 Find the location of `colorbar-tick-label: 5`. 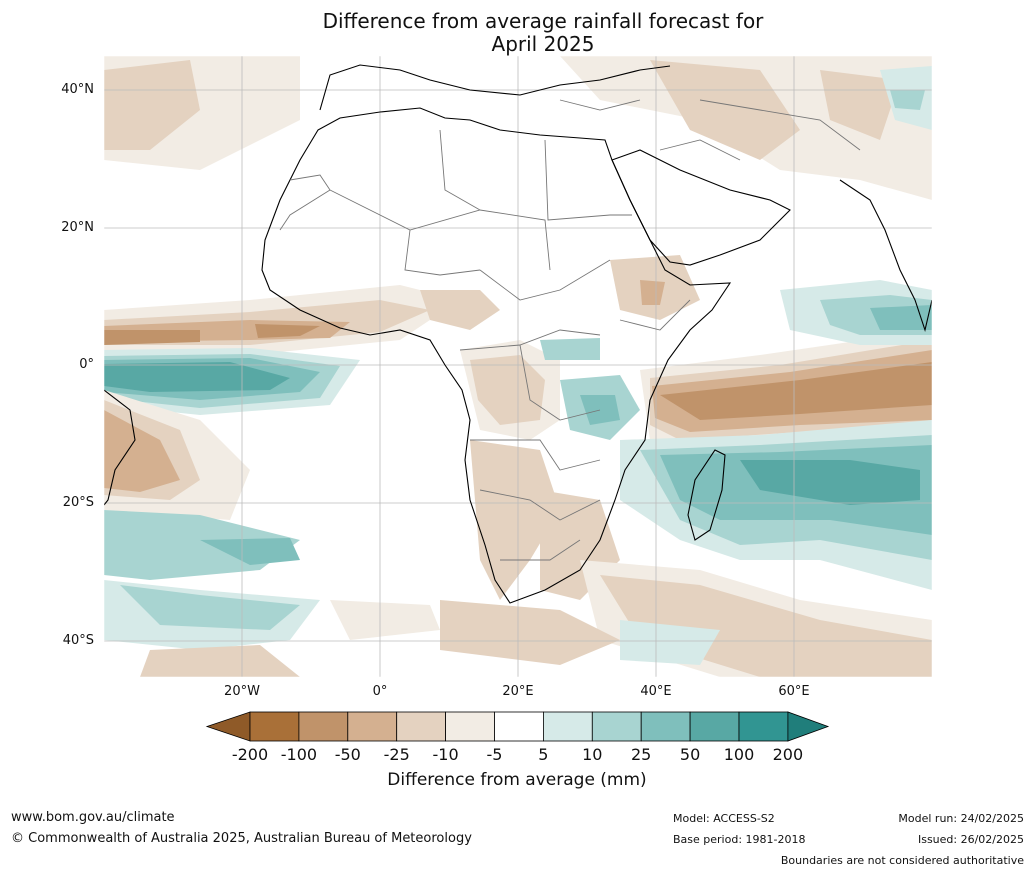

colorbar-tick-label: 5 is located at coordinates (543, 754).